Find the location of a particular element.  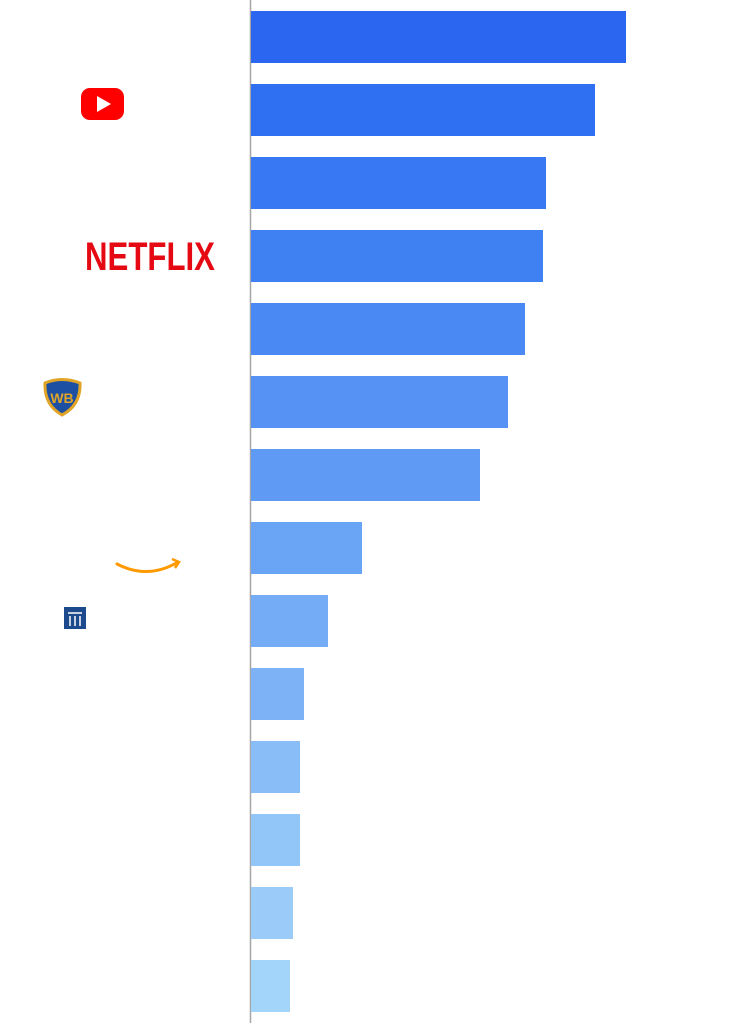

wb-shield is located at coordinates (62, 397).